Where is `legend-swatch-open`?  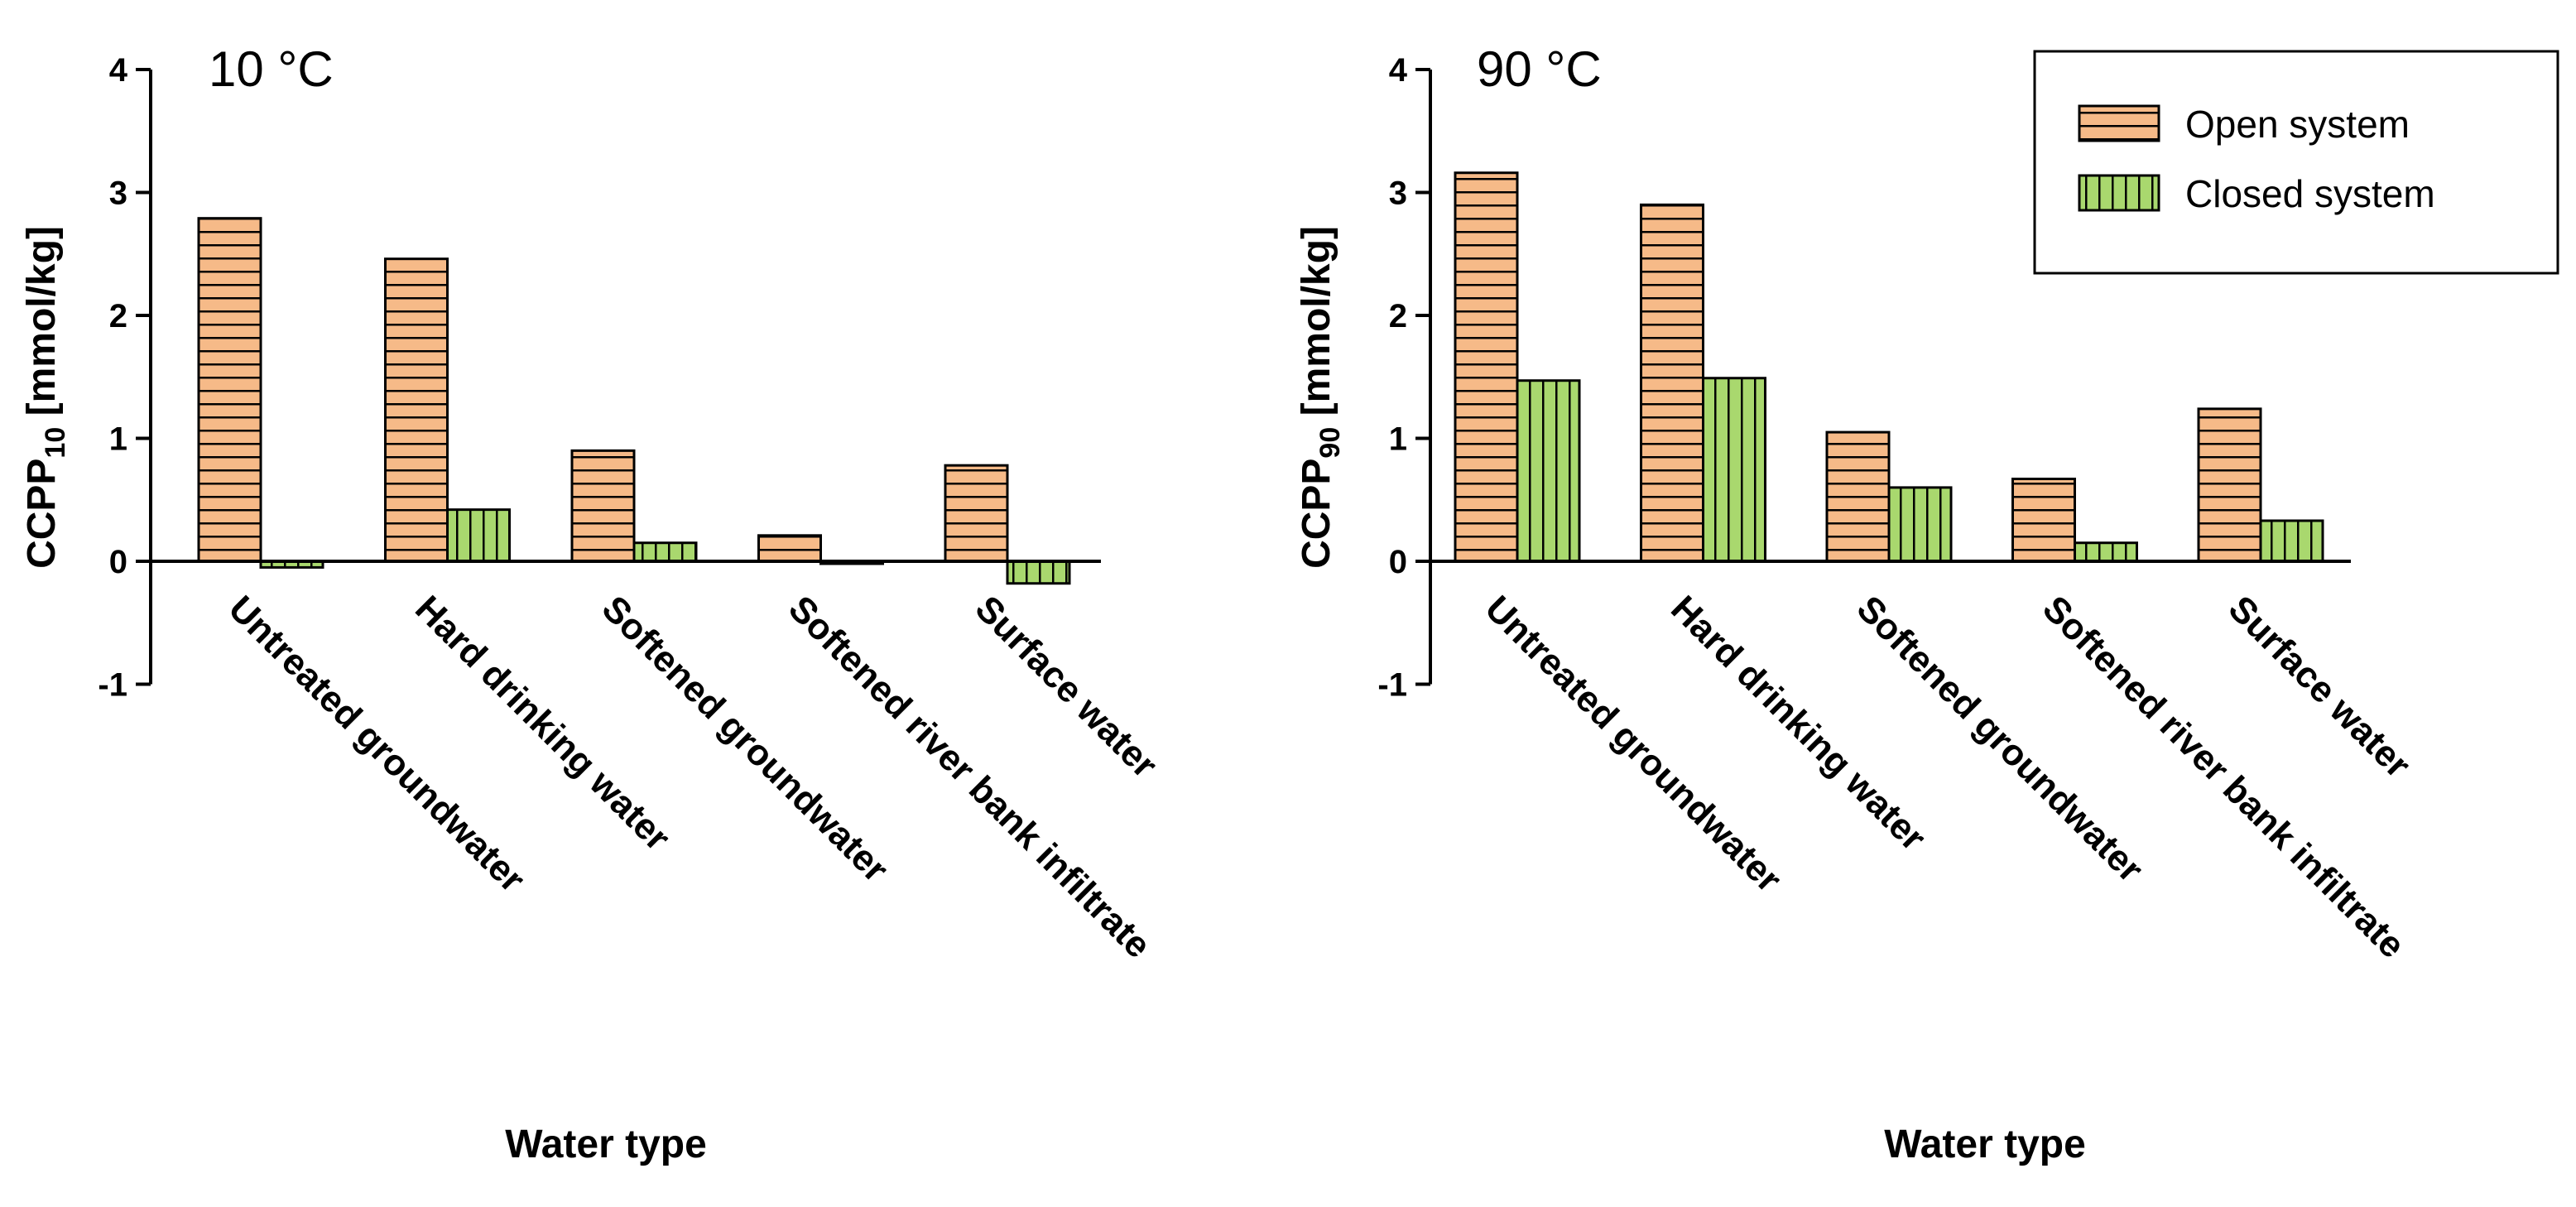 legend-swatch-open is located at coordinates (2119, 123).